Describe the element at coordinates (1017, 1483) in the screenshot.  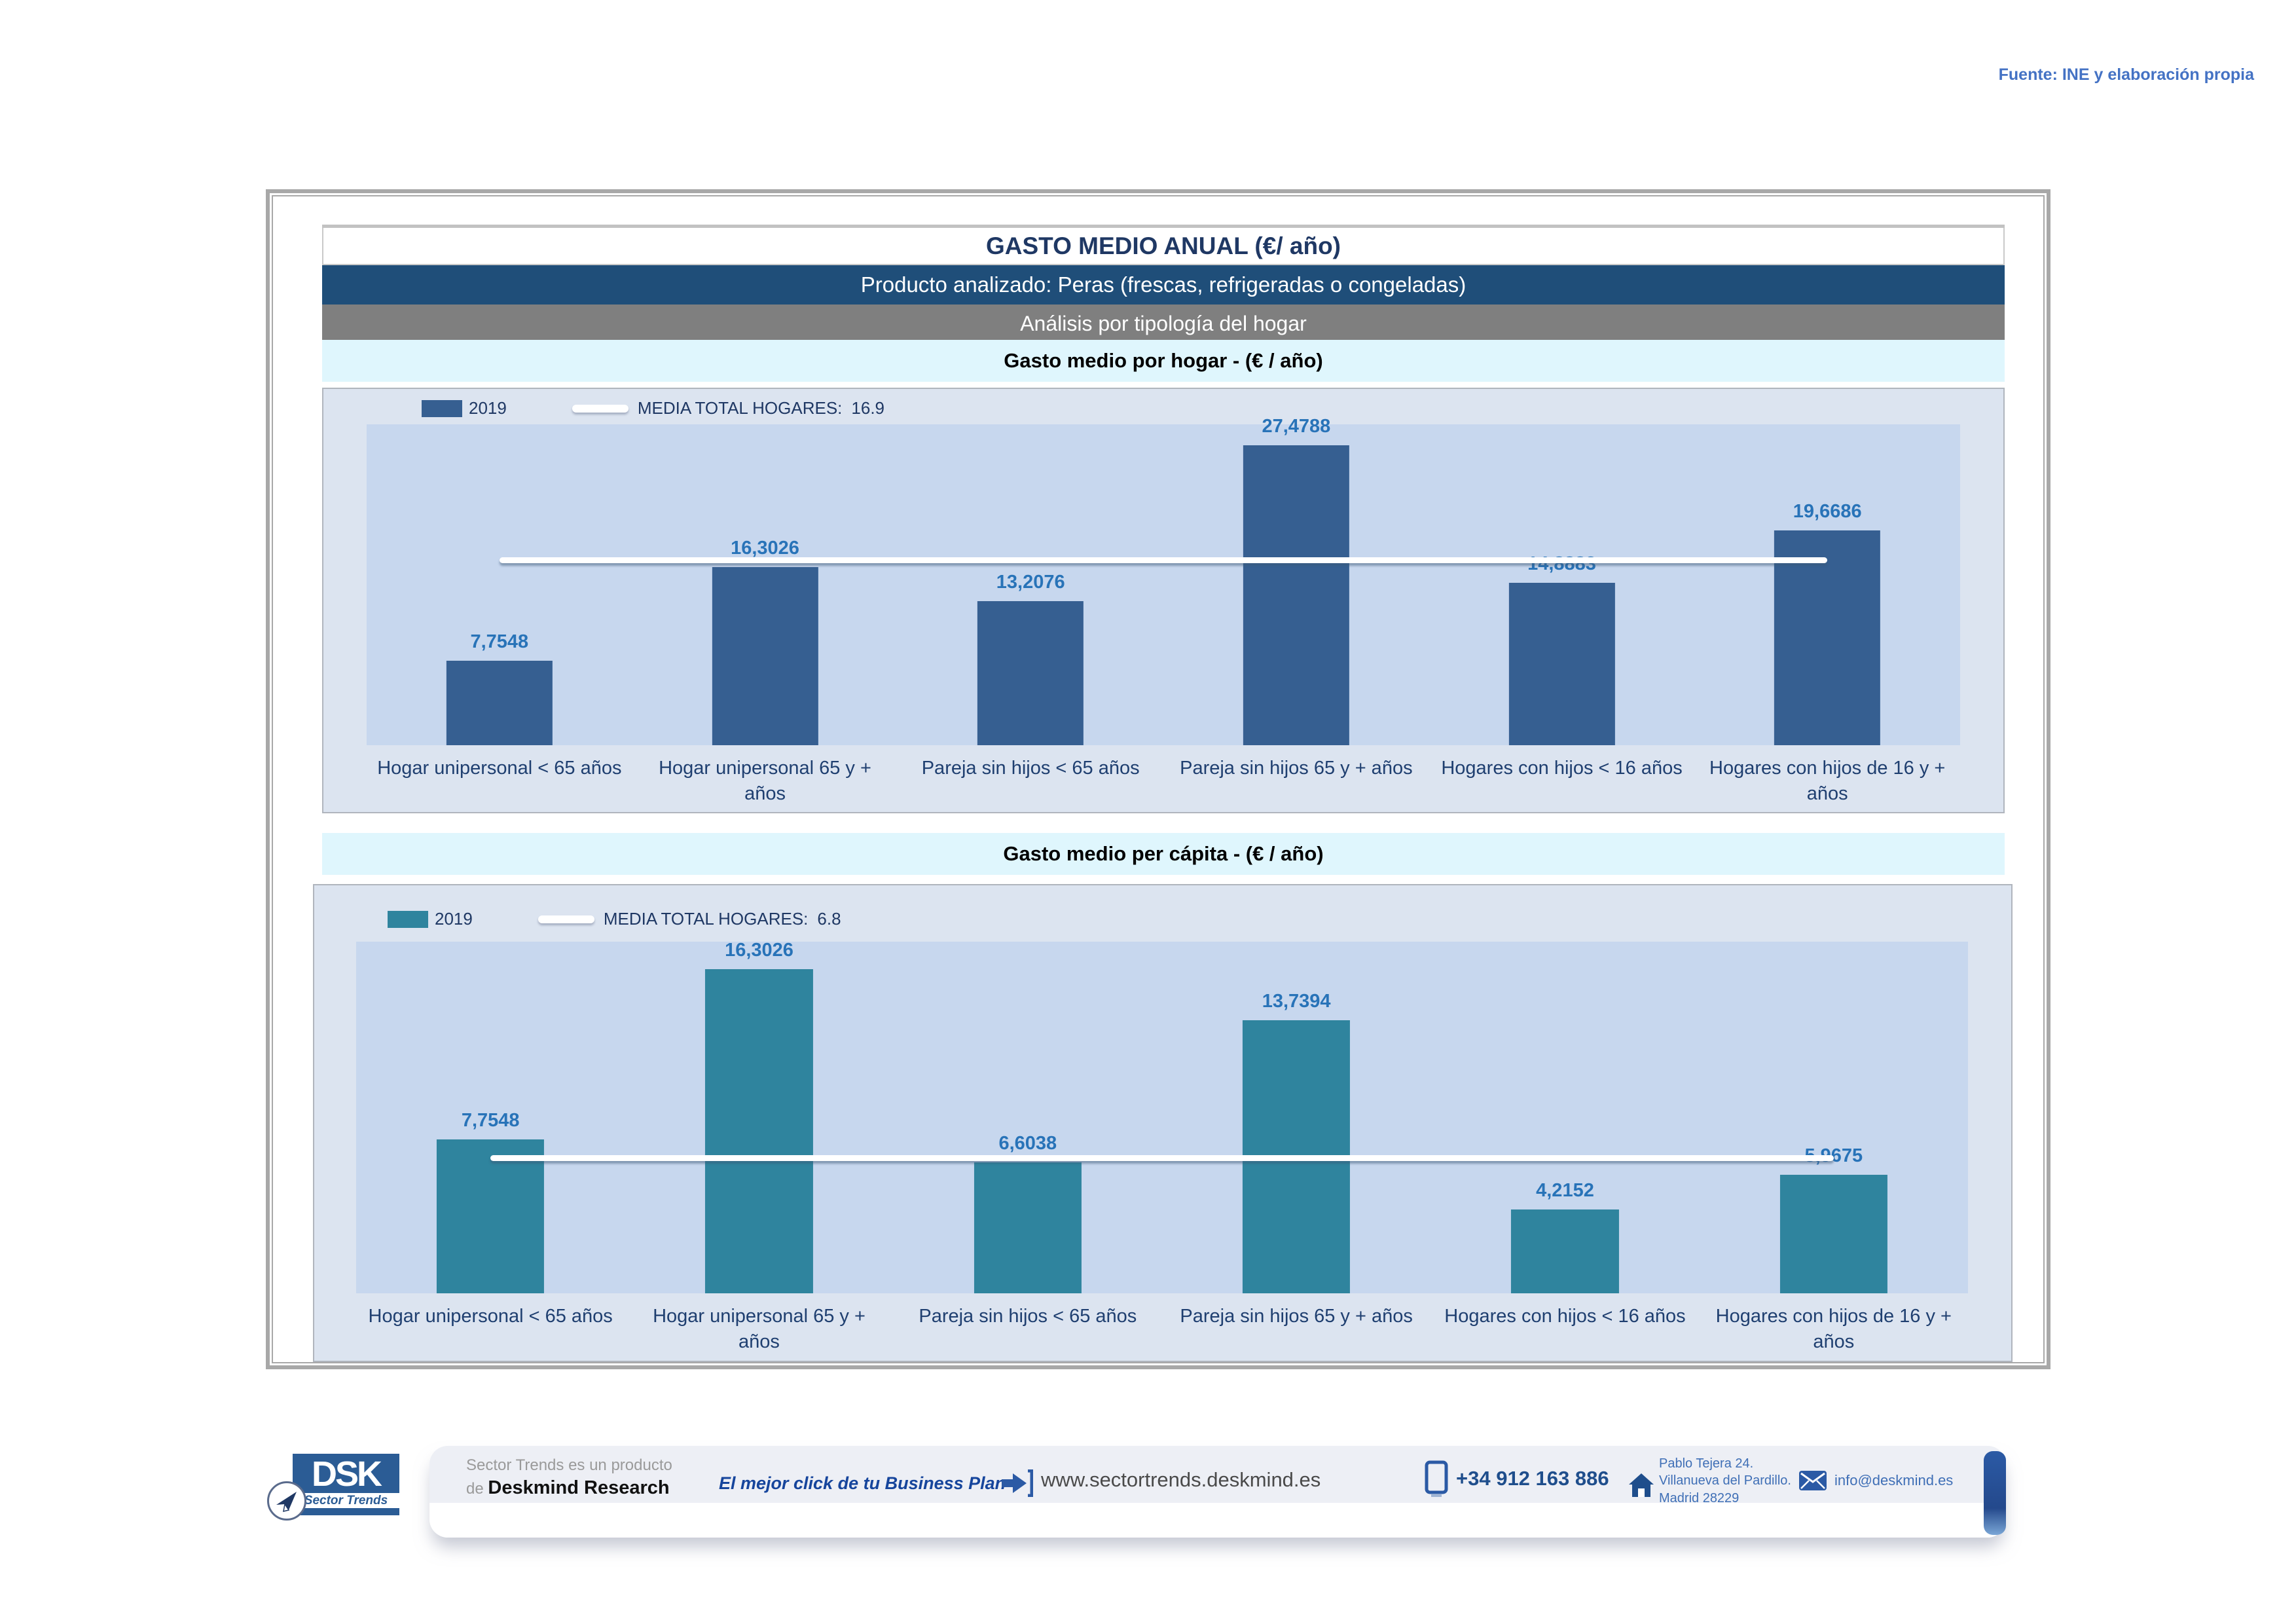
I see `arrow-link-icon` at that location.